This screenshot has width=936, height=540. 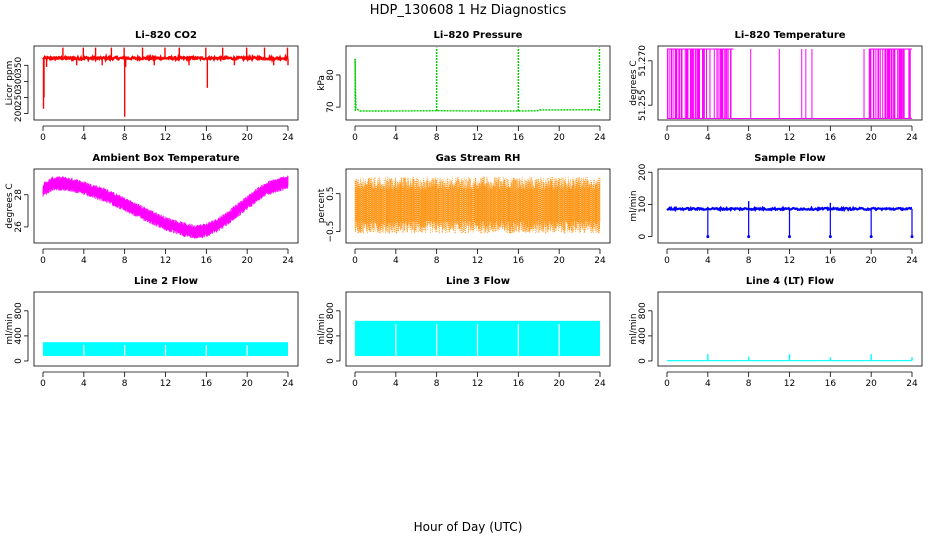 What do you see at coordinates (331, 335) in the screenshot?
I see `y-tick-label-1: 400` at bounding box center [331, 335].